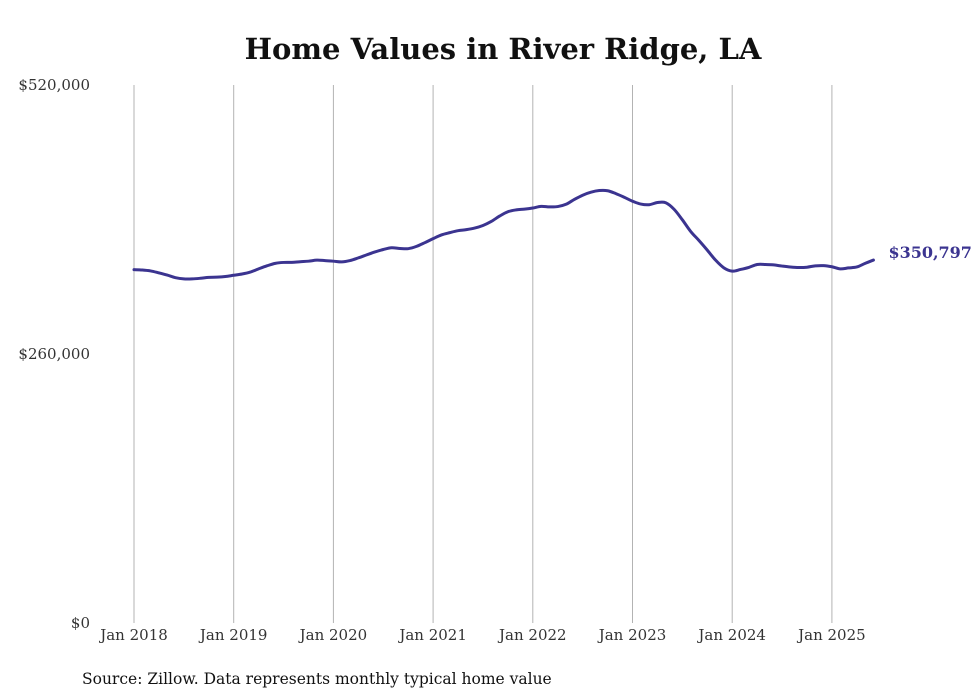  I want to click on x-tick-label-jan-2021: Jan 2021, so click(432, 635).